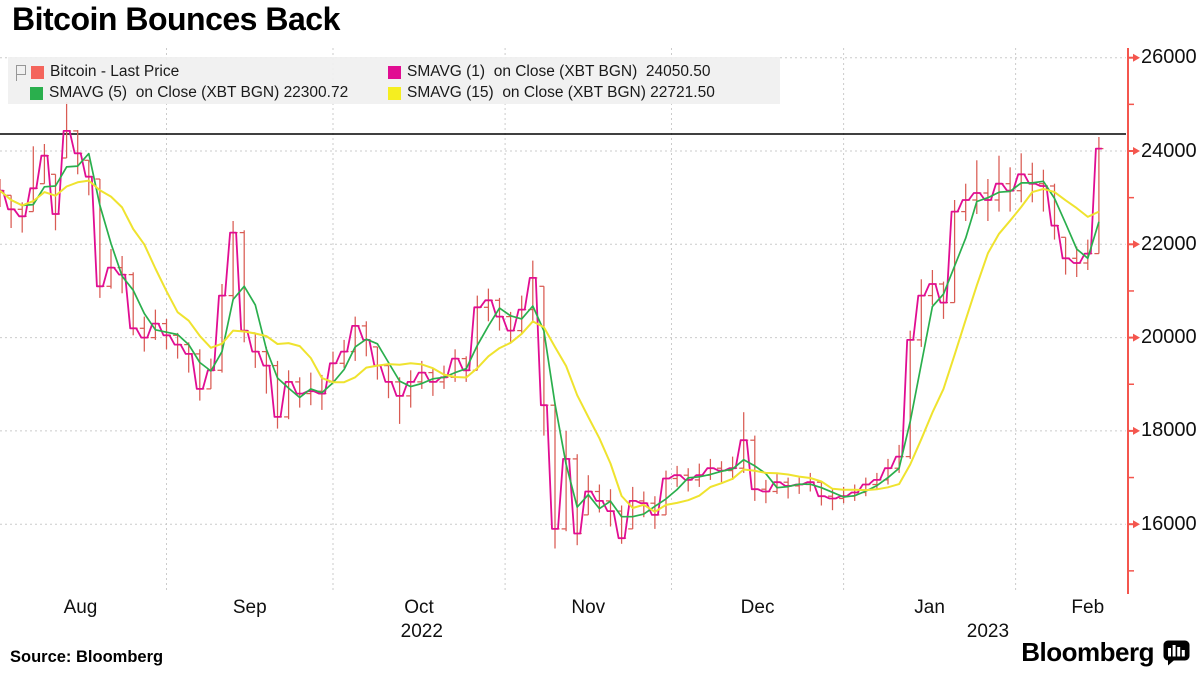 This screenshot has height=675, width=1200. What do you see at coordinates (419, 607) in the screenshot?
I see `x-axis-month-label: Oct` at bounding box center [419, 607].